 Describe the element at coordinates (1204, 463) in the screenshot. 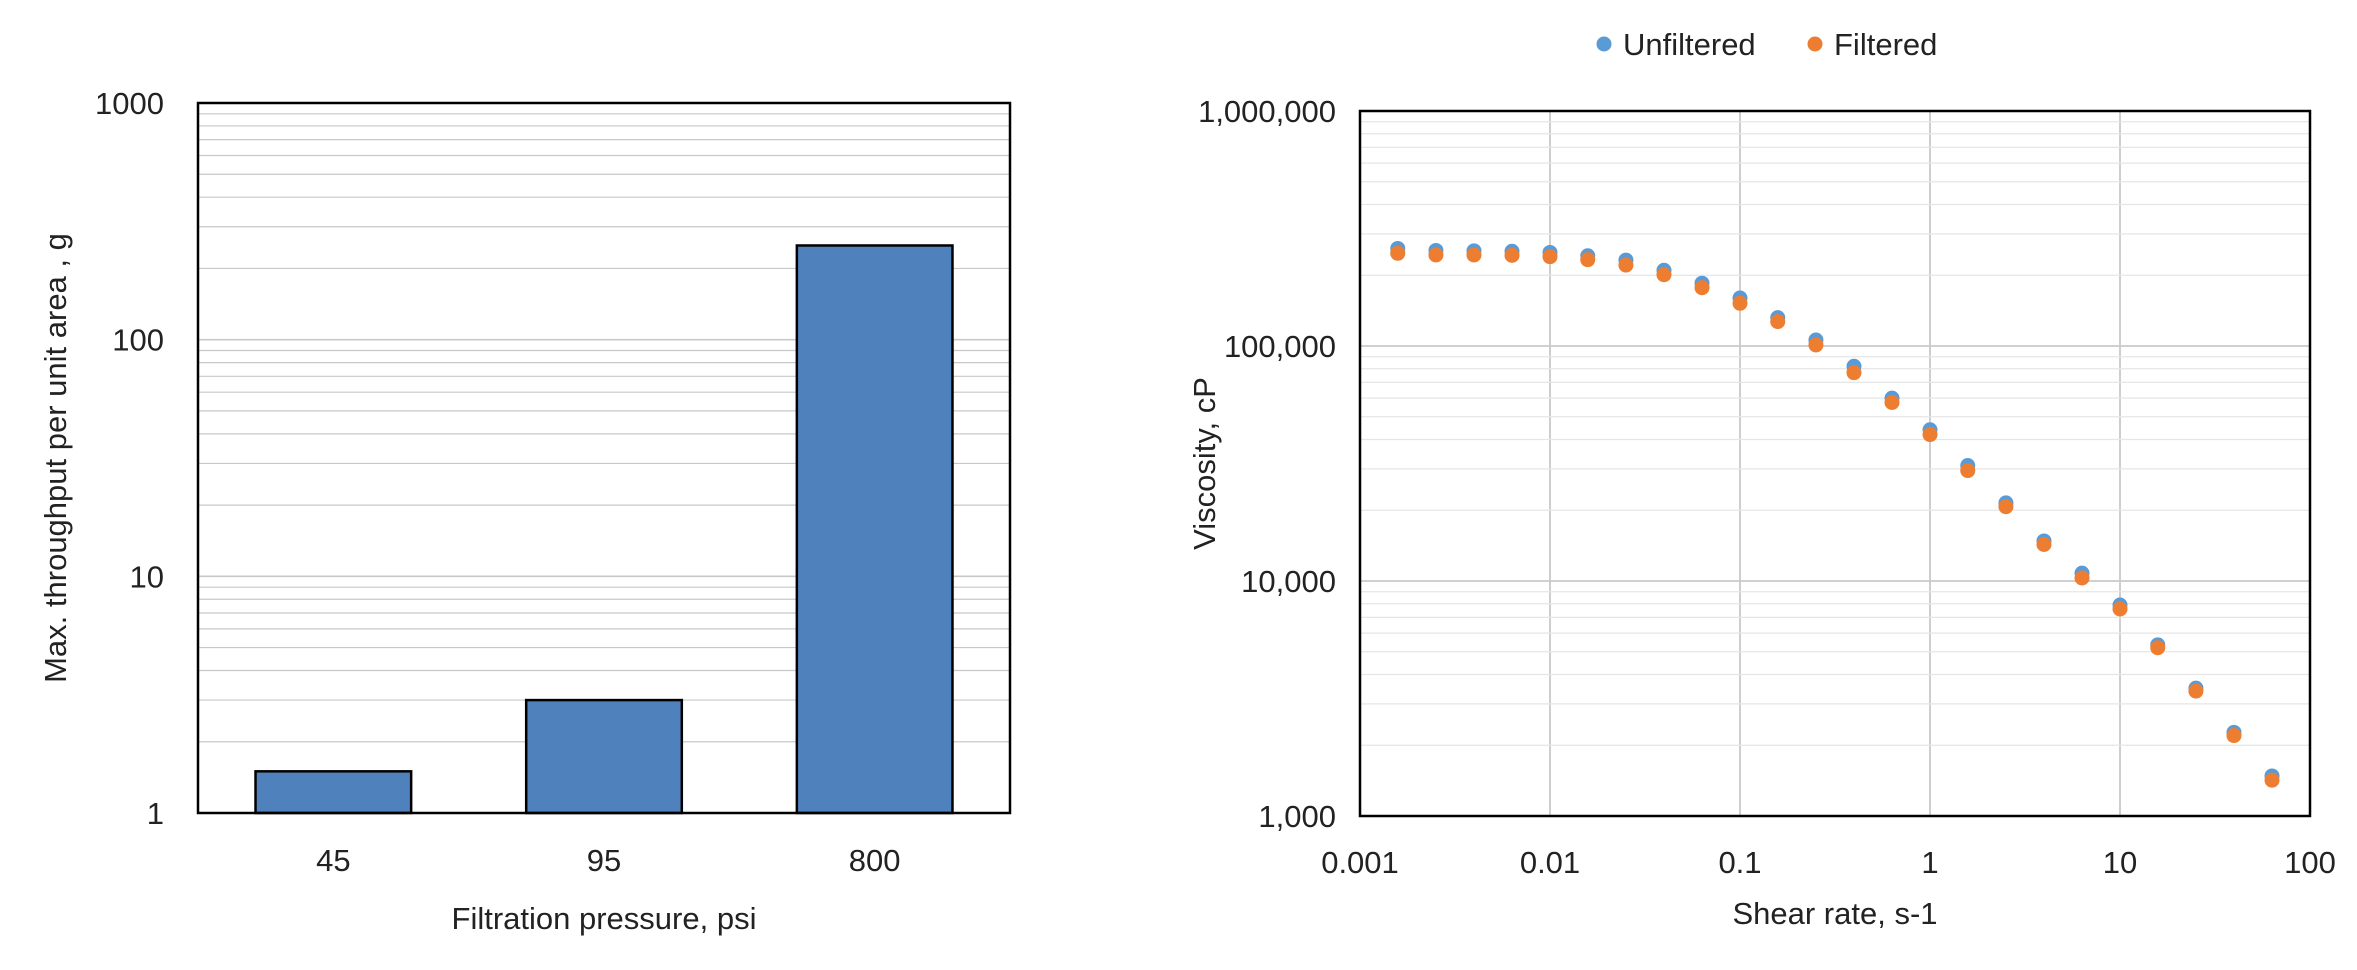

I see `scatter-chart-y-axis-label: Viscosity, cP` at that location.